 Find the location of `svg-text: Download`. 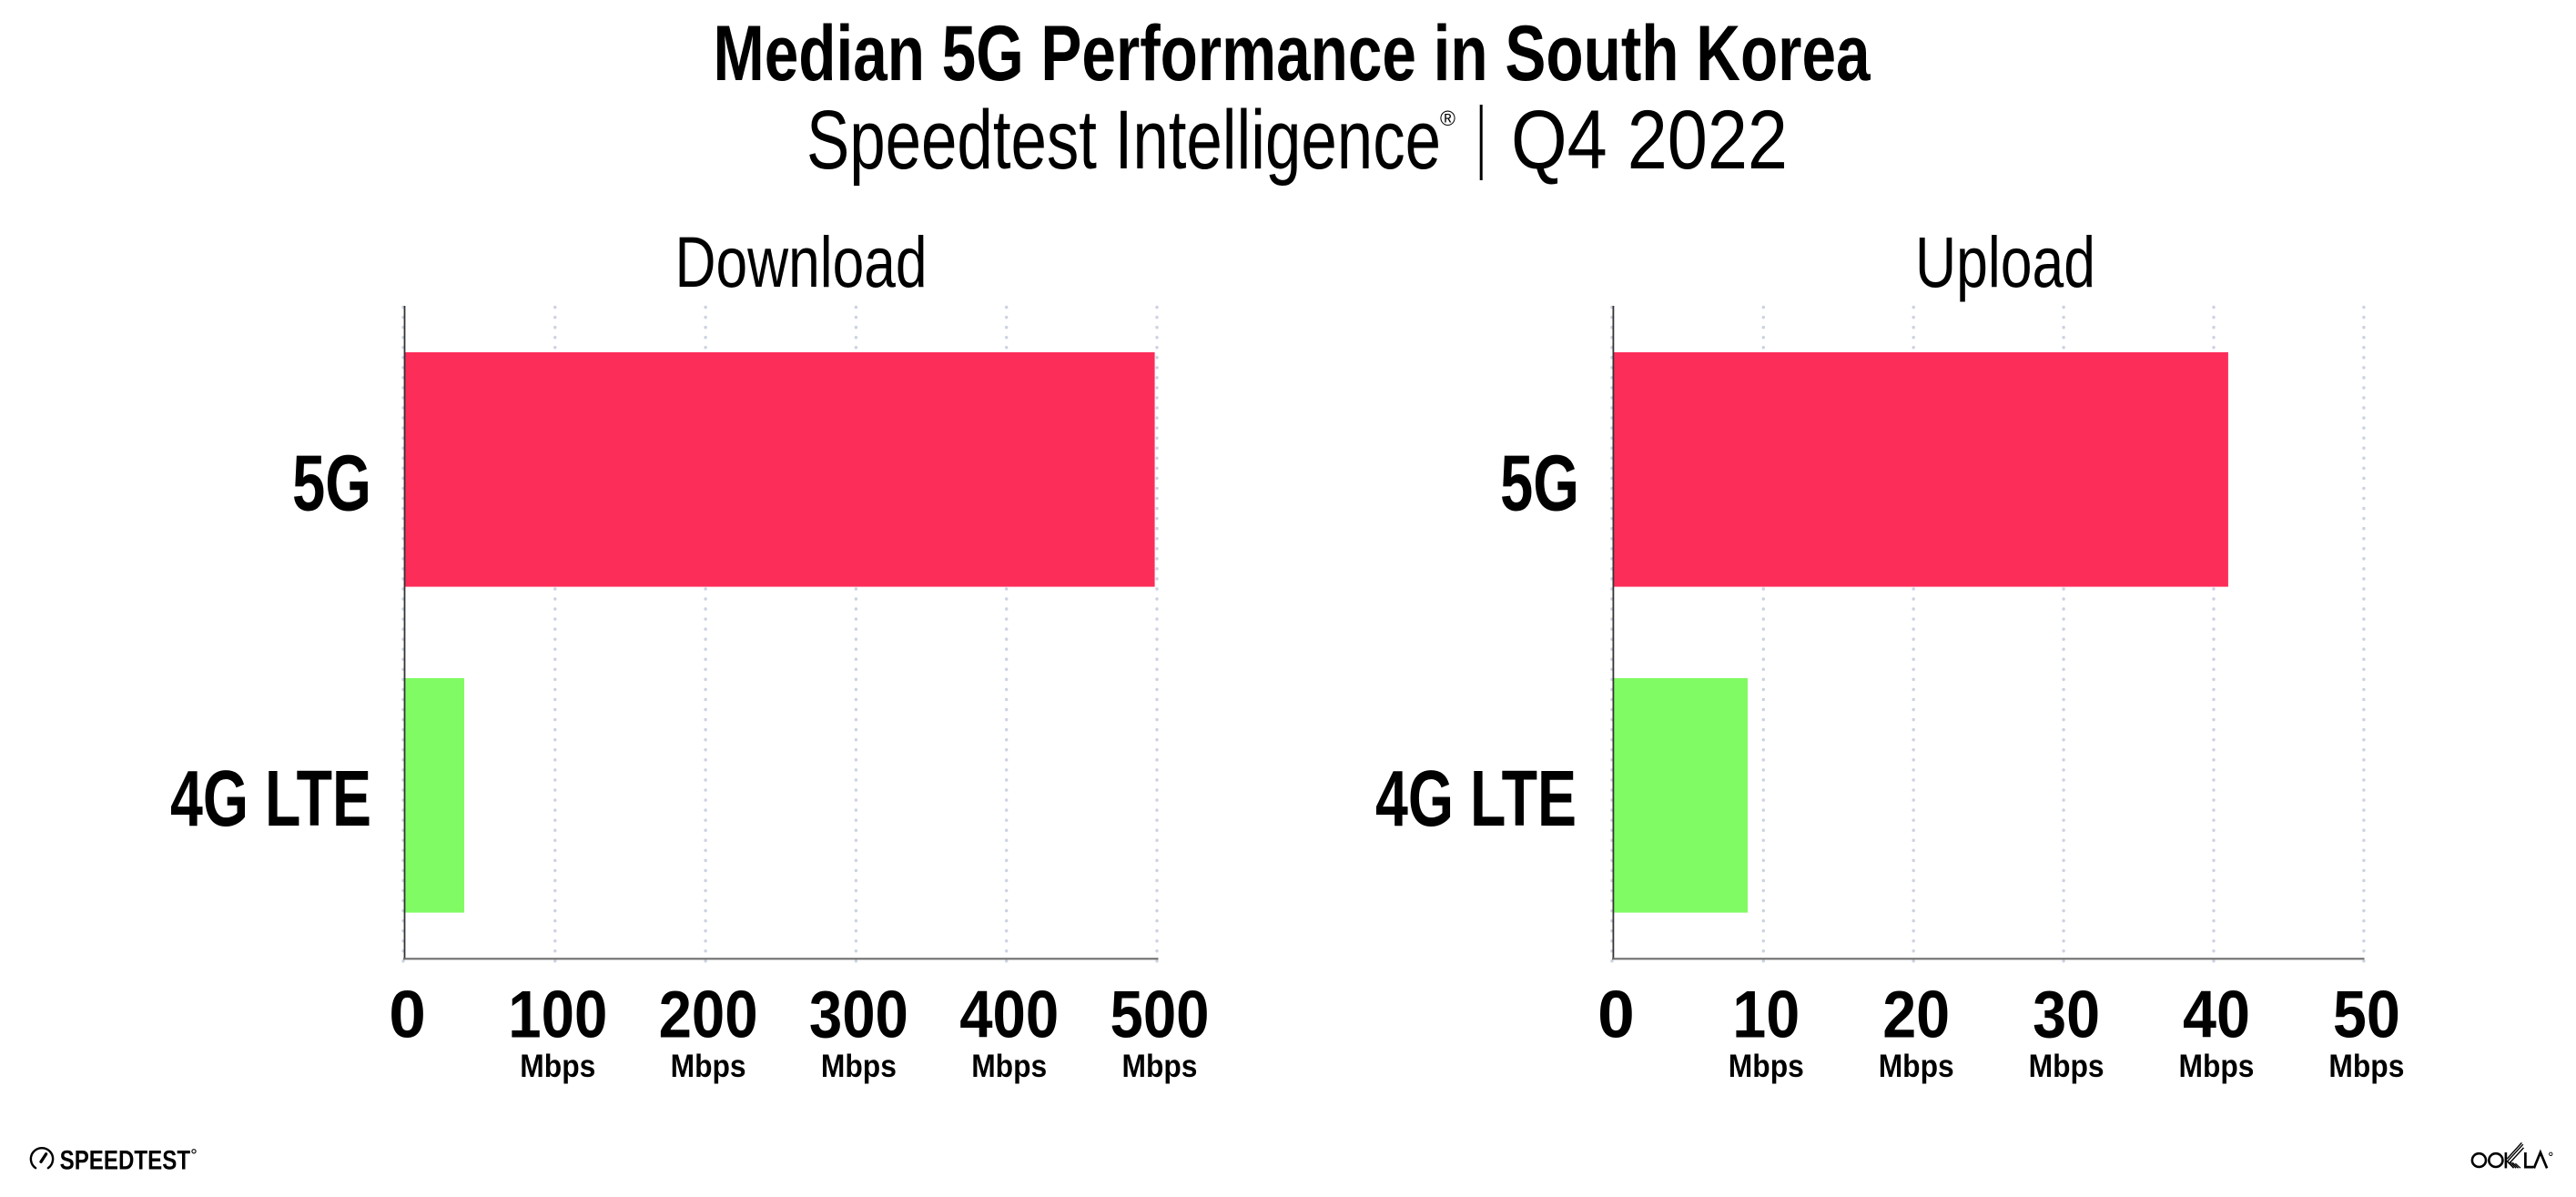

svg-text: Download is located at coordinates (801, 262).